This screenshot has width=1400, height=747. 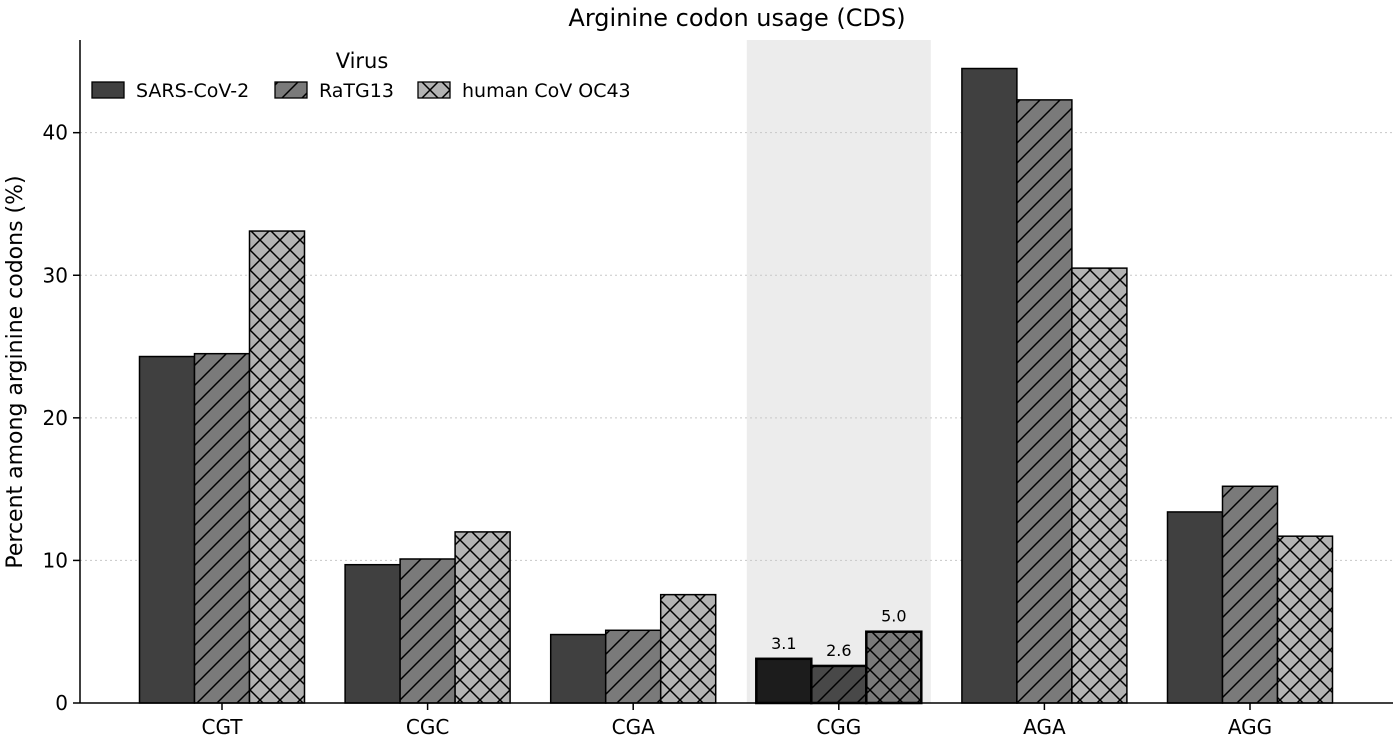 I want to click on y-tick-label: 20, so click(x=55, y=418).